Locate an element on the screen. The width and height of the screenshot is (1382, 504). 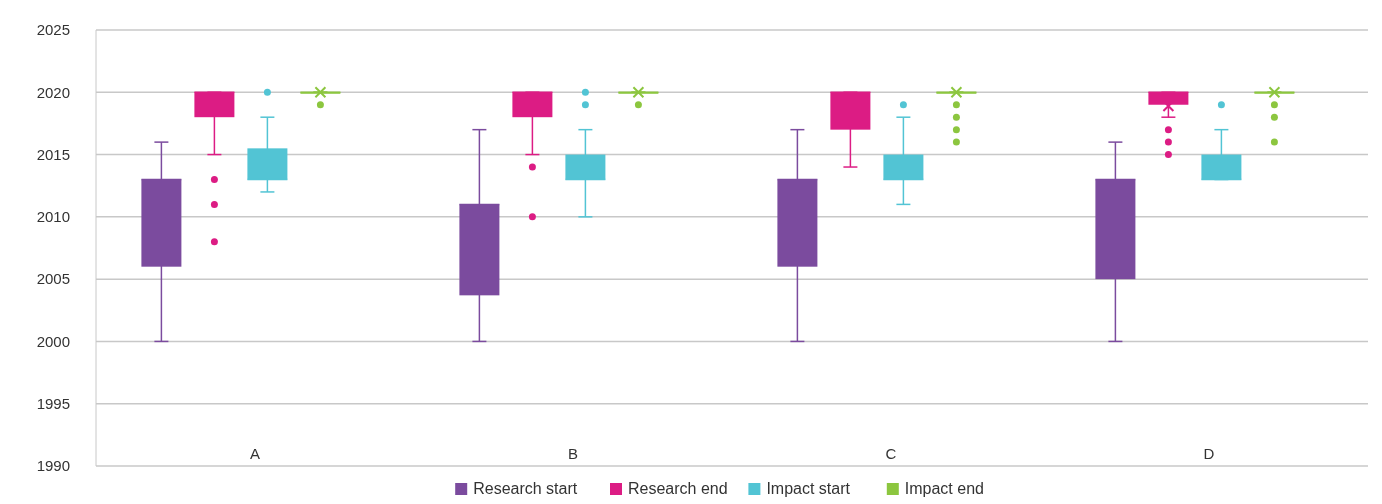
y-tick-label: 2015 is located at coordinates (53, 154).